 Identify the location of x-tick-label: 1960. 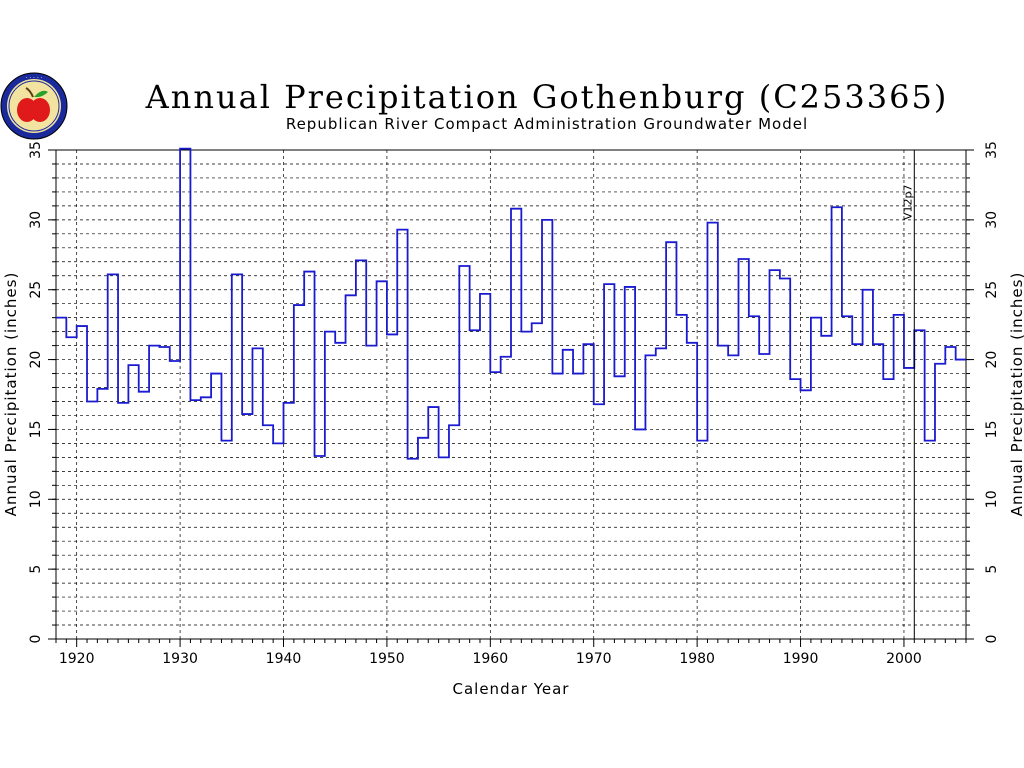
(490, 659).